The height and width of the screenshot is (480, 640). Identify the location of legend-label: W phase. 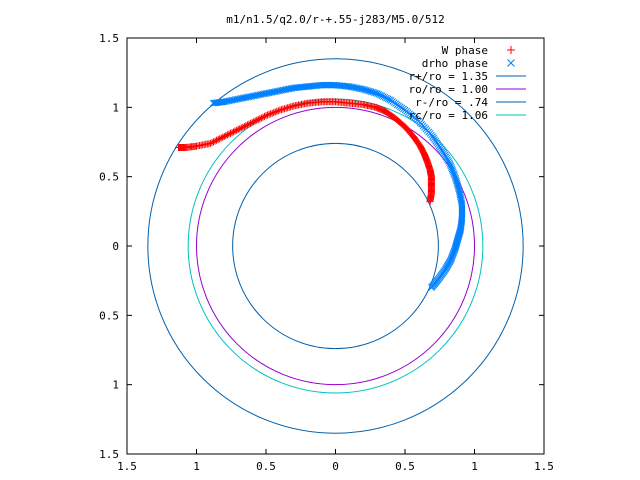
(465, 50).